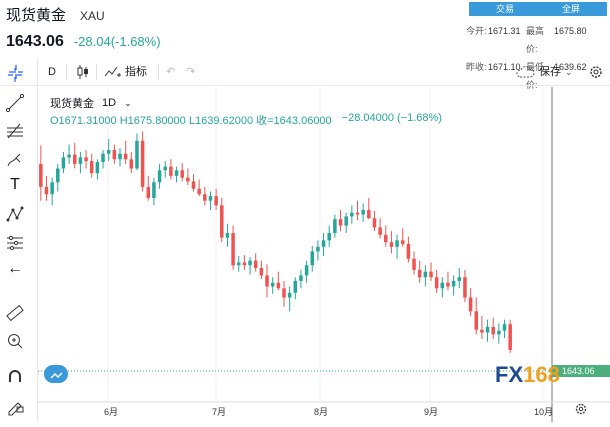  I want to click on x-axis-label: 9月, so click(431, 412).